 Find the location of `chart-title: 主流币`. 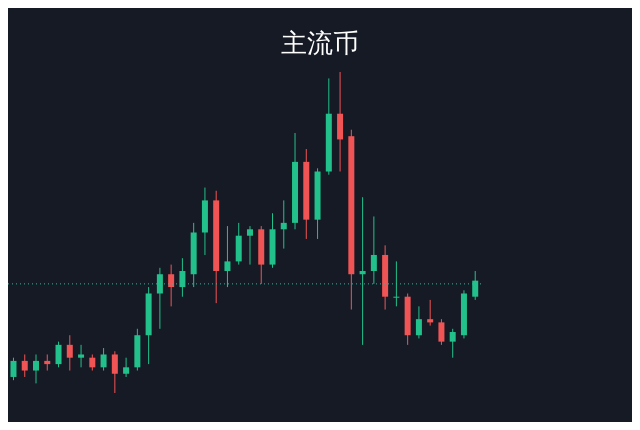

chart-title: 主流币 is located at coordinates (320, 44).